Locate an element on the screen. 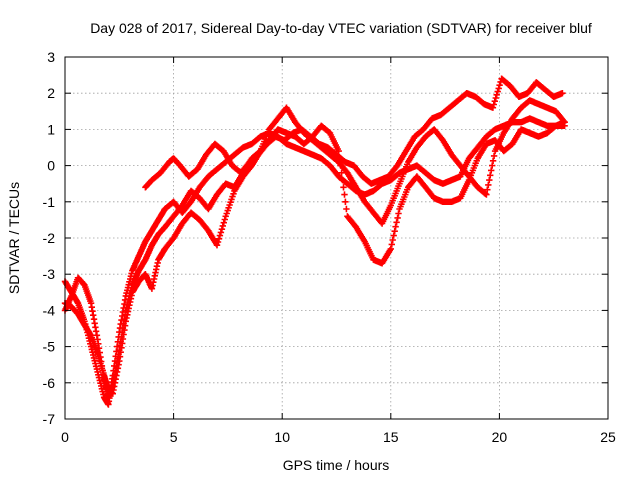 This screenshot has height=480, width=640. y-tick-label: -4 is located at coordinates (49, 310).